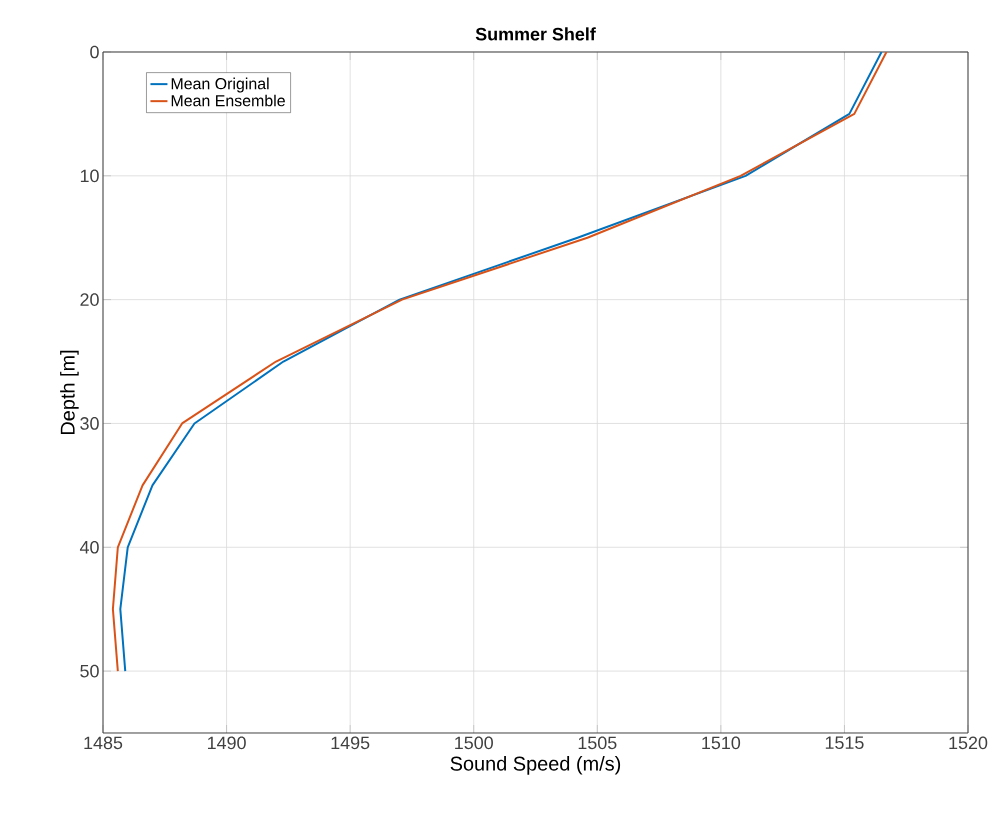 The image size is (1006, 832). What do you see at coordinates (69, 392) in the screenshot?
I see `y-axis-title: Depth [m]` at bounding box center [69, 392].